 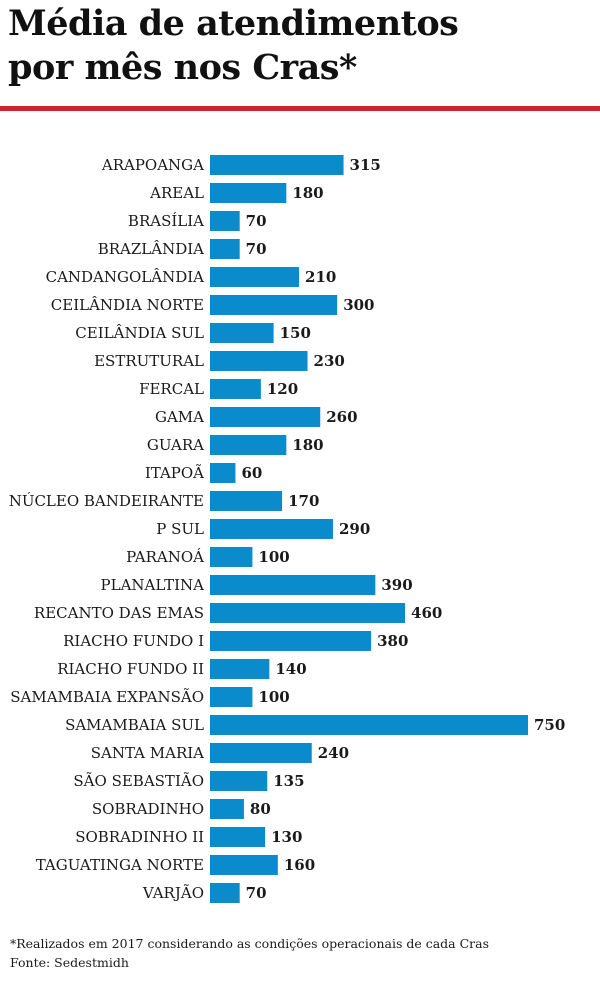 I want to click on bar-riacho-fundo-i, so click(x=291, y=641).